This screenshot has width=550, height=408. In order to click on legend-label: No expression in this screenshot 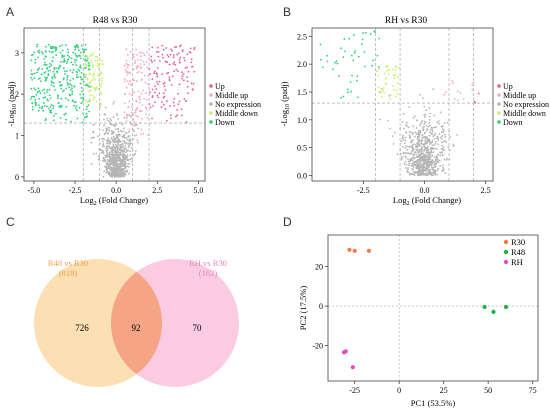, I will do `click(526, 104)`.